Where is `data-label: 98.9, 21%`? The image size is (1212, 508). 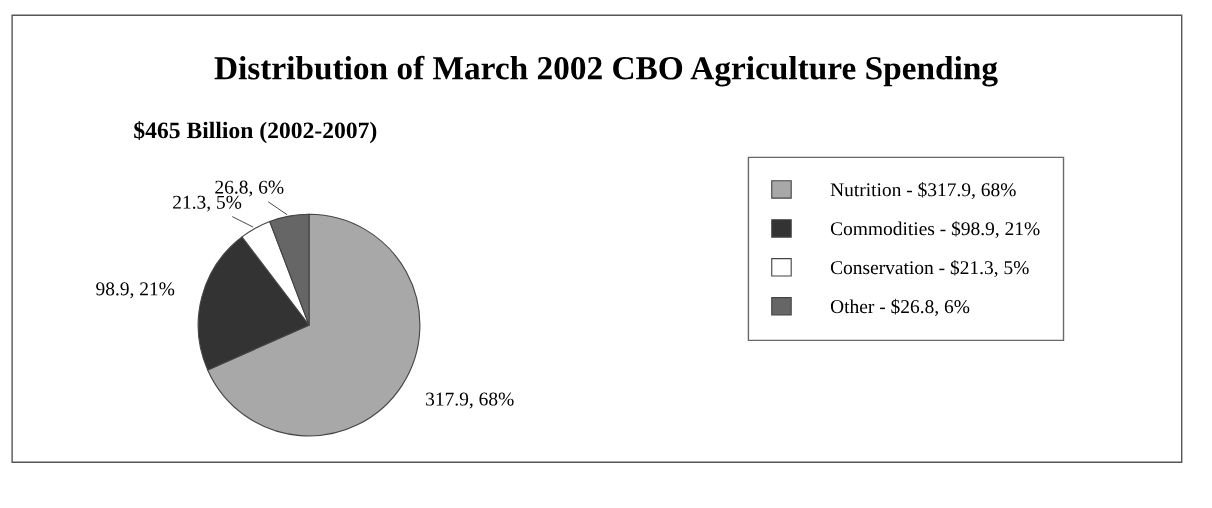 data-label: 98.9, 21% is located at coordinates (135, 290).